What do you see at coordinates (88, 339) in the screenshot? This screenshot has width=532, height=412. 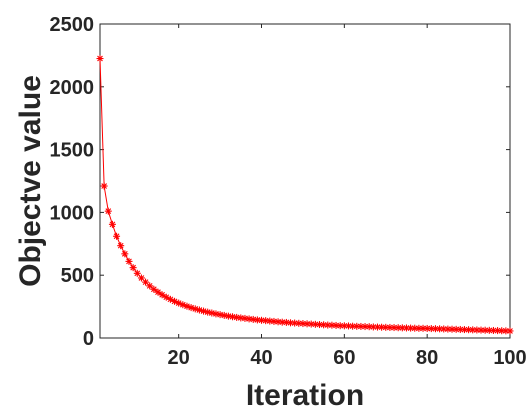 I see `y-tick-label: 0` at bounding box center [88, 339].